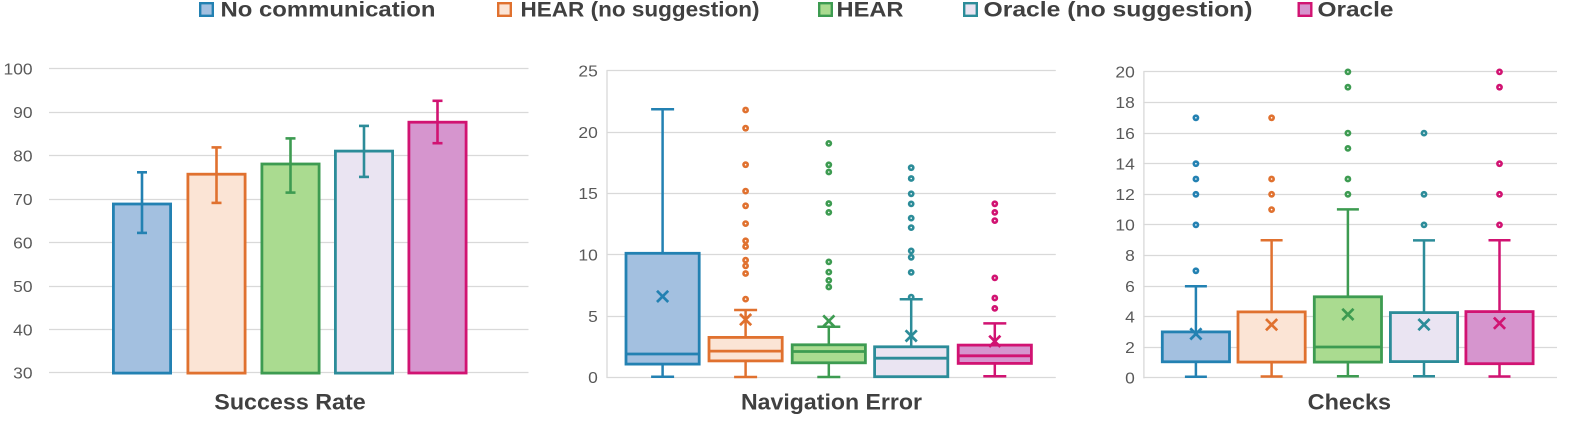  What do you see at coordinates (1349, 401) in the screenshot?
I see `svg-text: Checks` at bounding box center [1349, 401].